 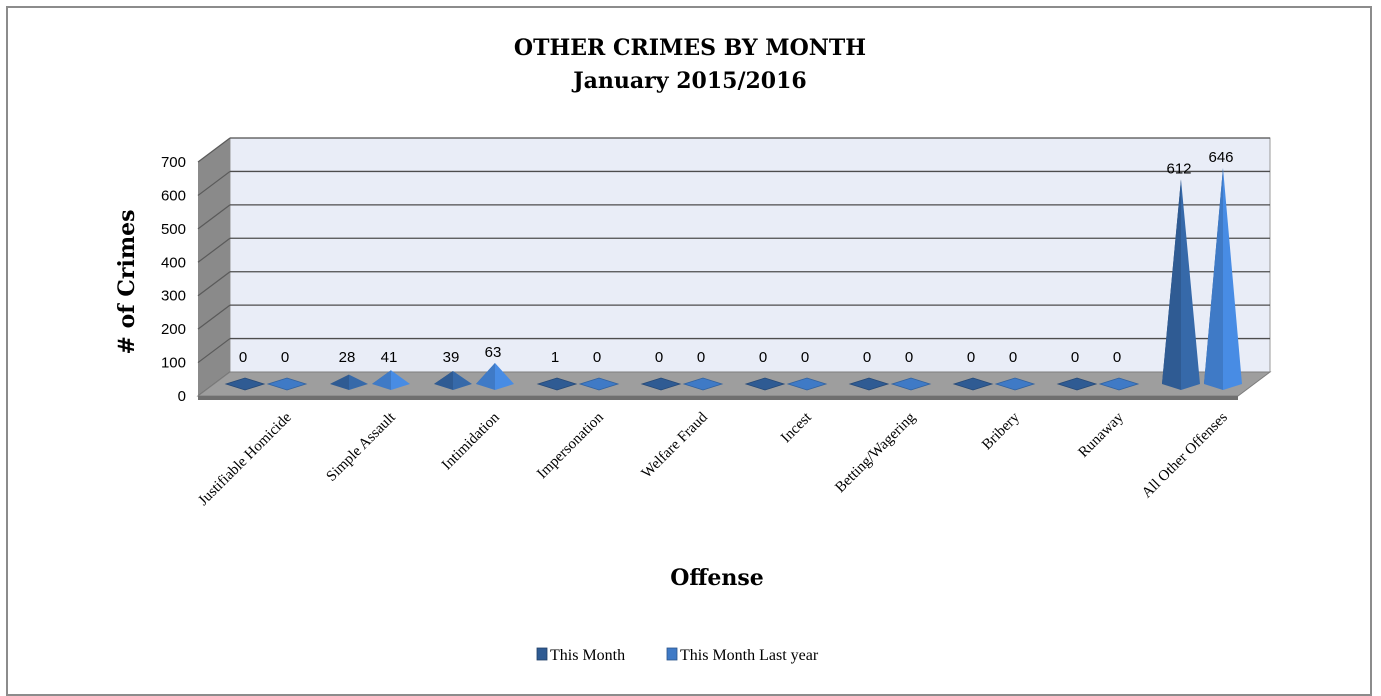 What do you see at coordinates (214, 267) in the screenshot?
I see `plot-side-wall` at bounding box center [214, 267].